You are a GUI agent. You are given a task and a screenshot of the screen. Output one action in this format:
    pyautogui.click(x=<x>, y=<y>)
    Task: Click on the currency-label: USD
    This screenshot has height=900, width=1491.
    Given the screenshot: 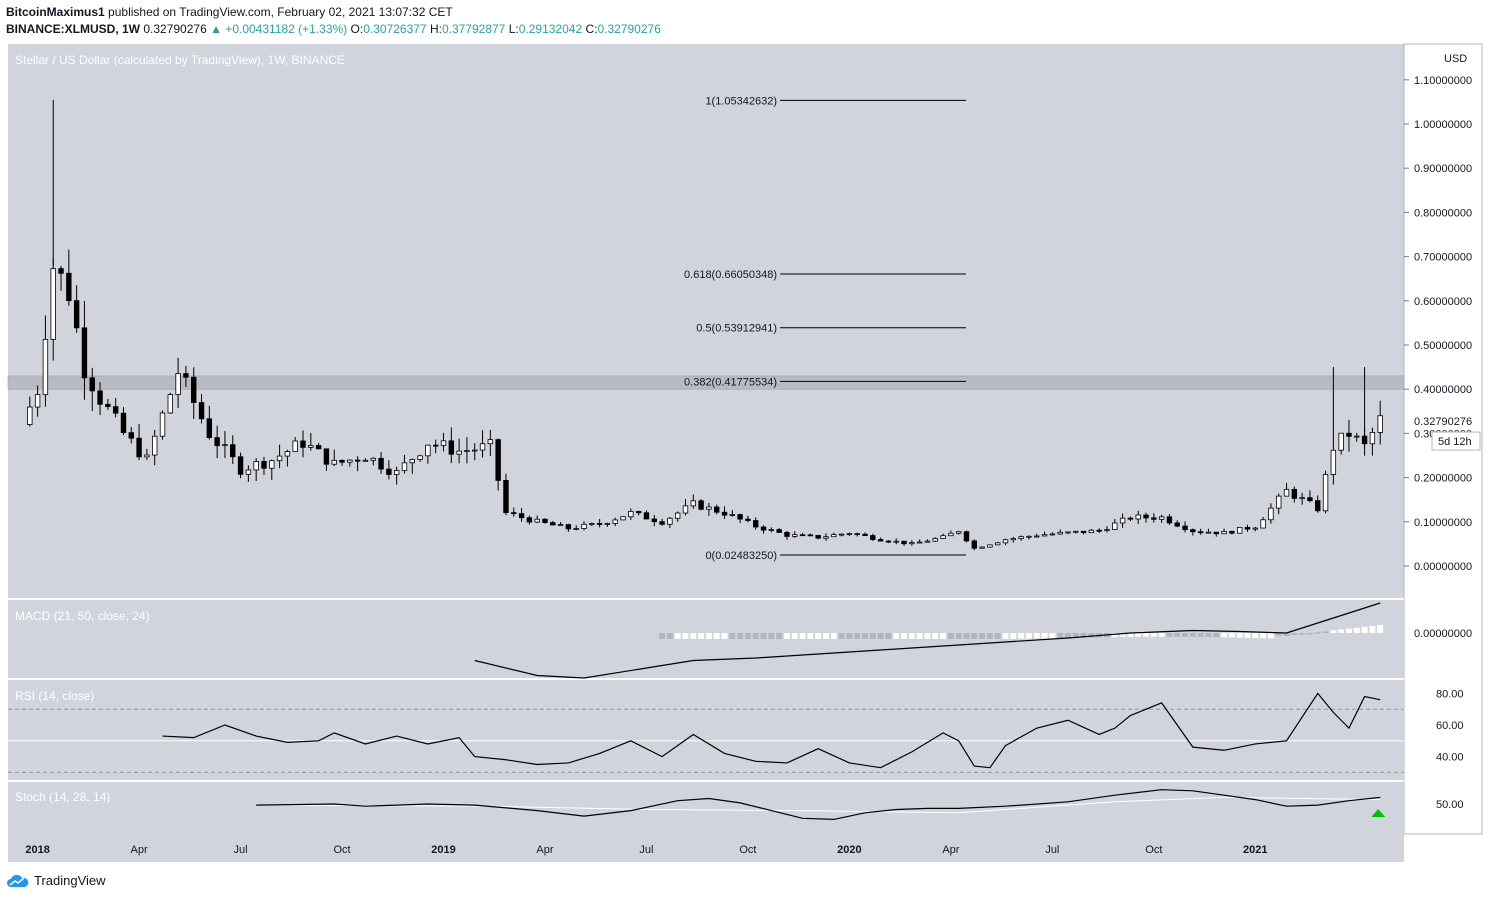 What is the action you would take?
    pyautogui.click(x=1455, y=59)
    